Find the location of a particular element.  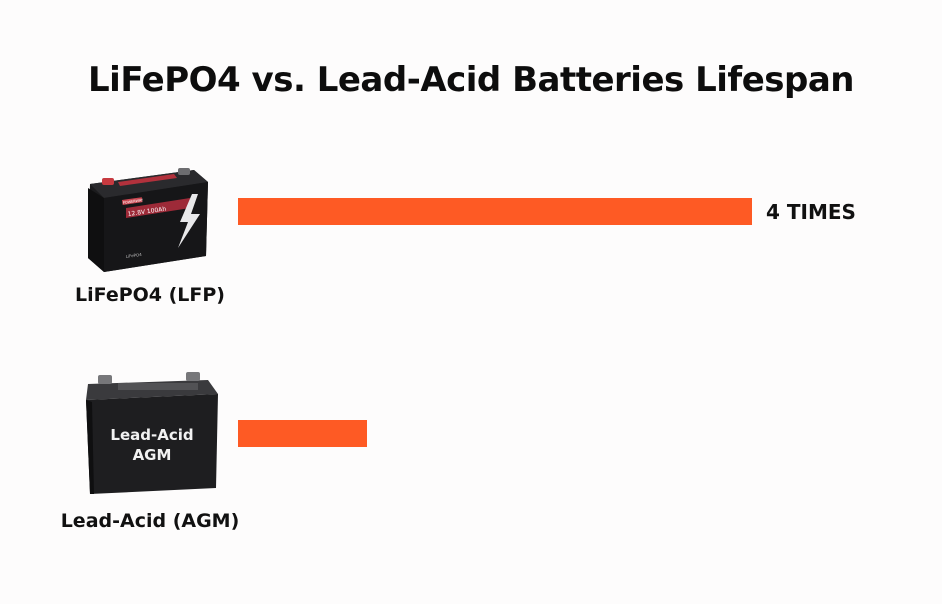

chart-title: LiFePO4 vs. Lead-Acid Batteries Lifespan is located at coordinates (471, 80).